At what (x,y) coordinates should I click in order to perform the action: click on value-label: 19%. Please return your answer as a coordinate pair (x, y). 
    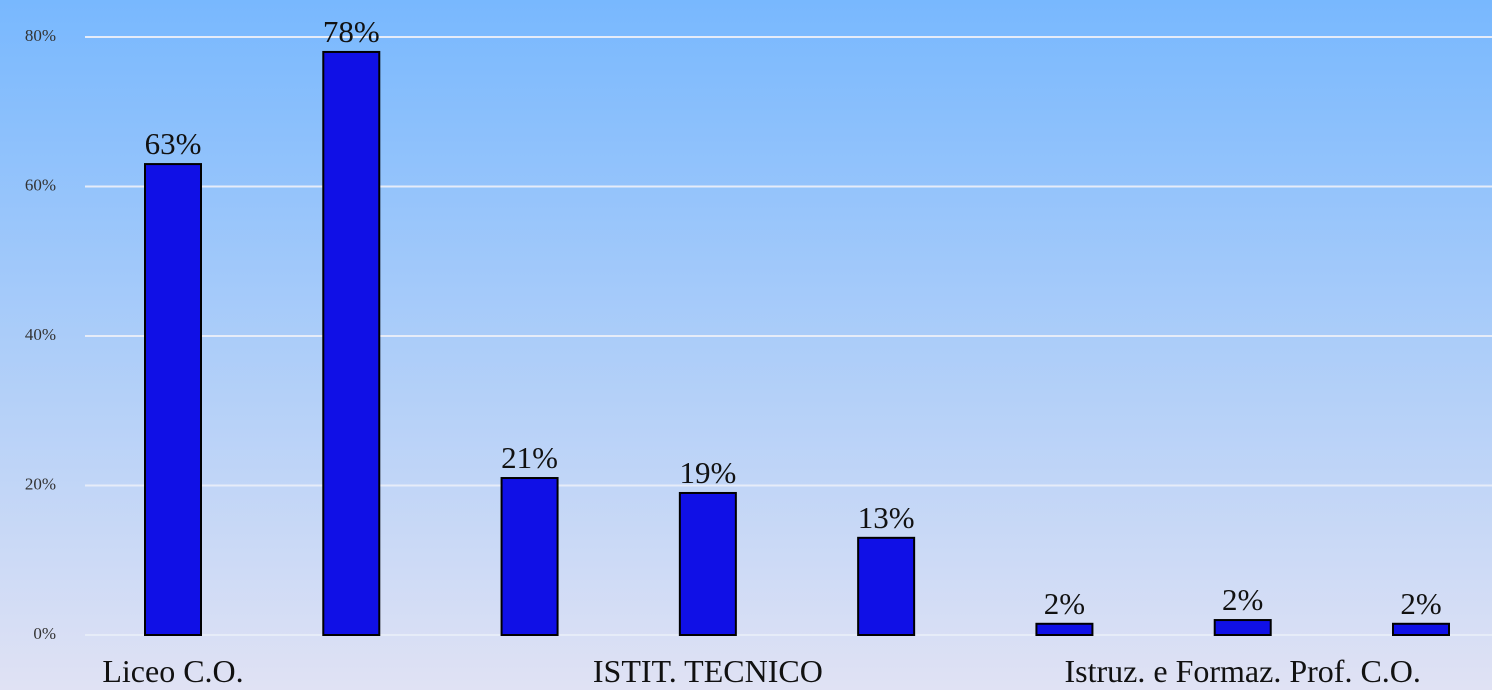
    Looking at the image, I should click on (707, 472).